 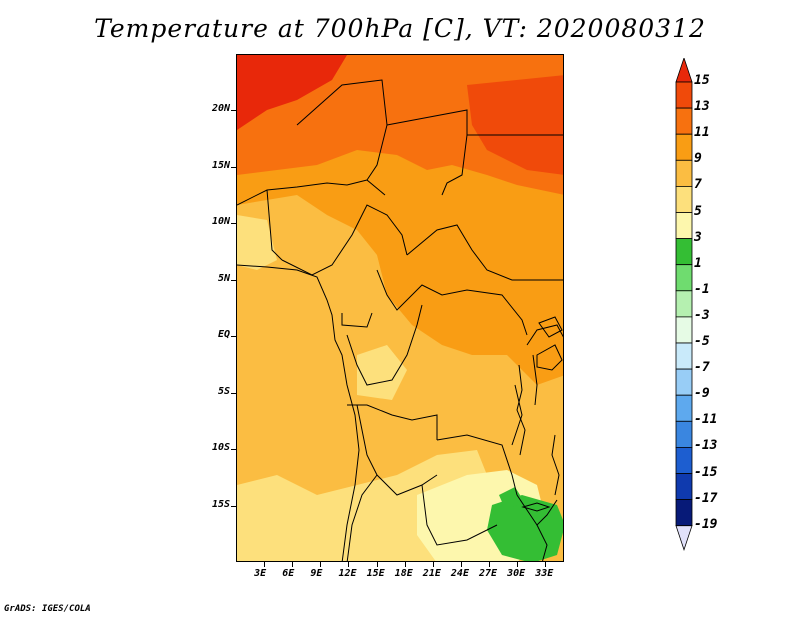 I want to click on colorbar-label: 11, so click(x=702, y=133).